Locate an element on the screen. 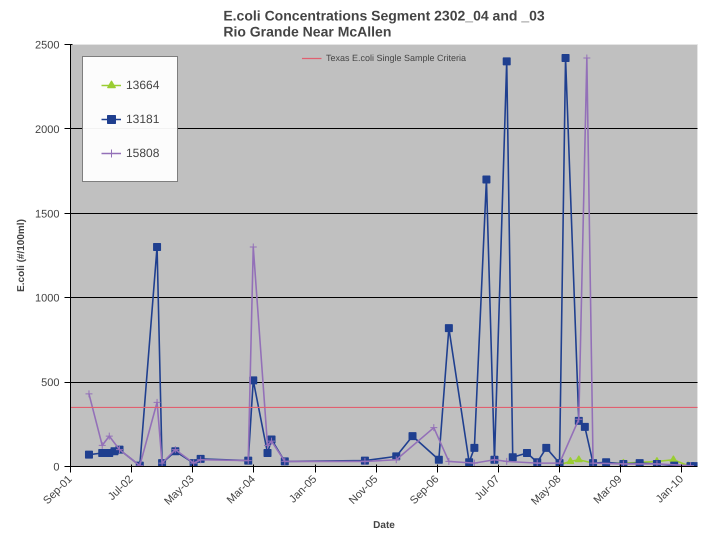  legend-label: 15808 is located at coordinates (143, 153).